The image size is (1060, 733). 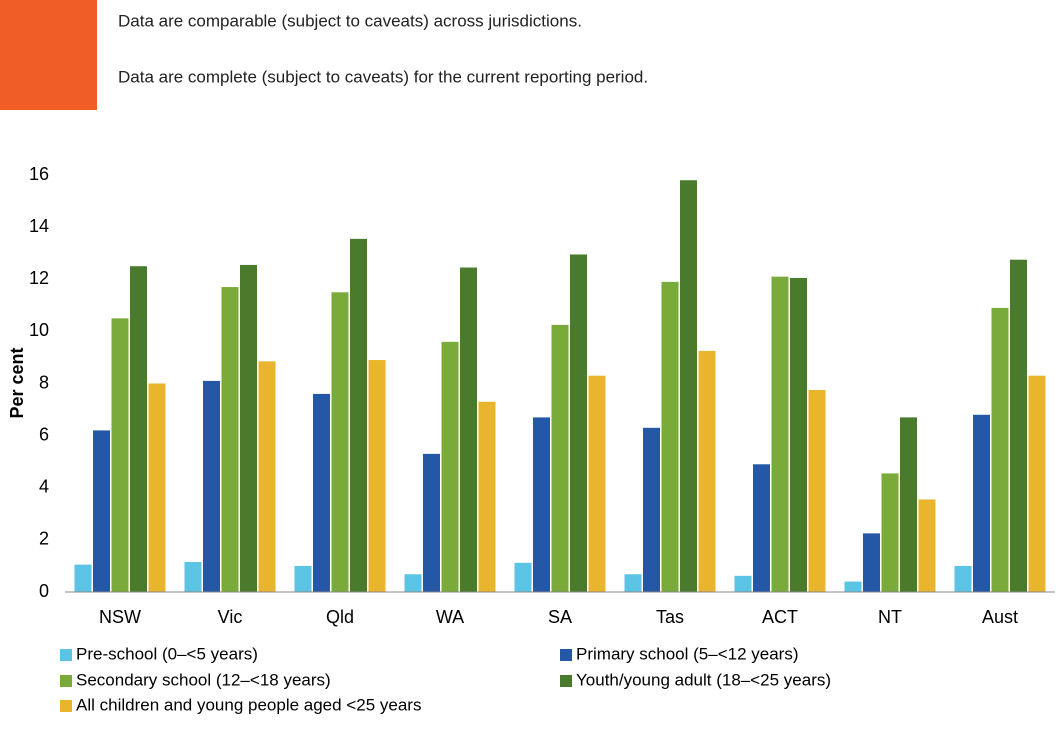 I want to click on legend-label: Primary school (5–<12 years), so click(x=687, y=653).